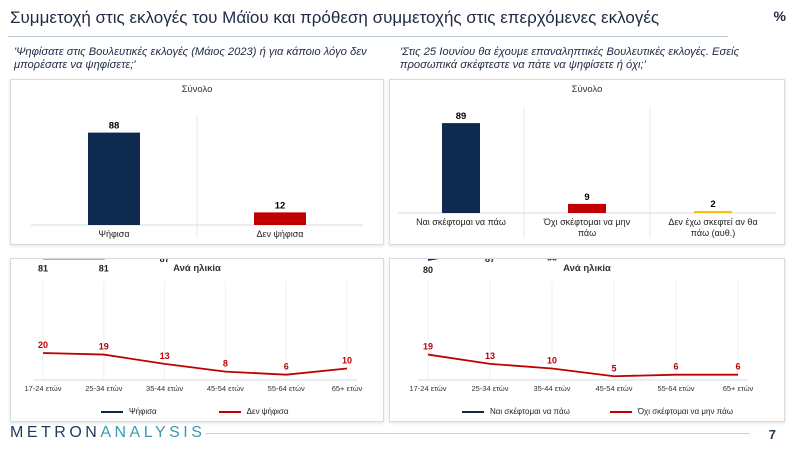 This screenshot has height=450, width=800. Describe the element at coordinates (267, 411) in the screenshot. I see `legend-label-not-voted: Δεν ψήφισα` at that location.